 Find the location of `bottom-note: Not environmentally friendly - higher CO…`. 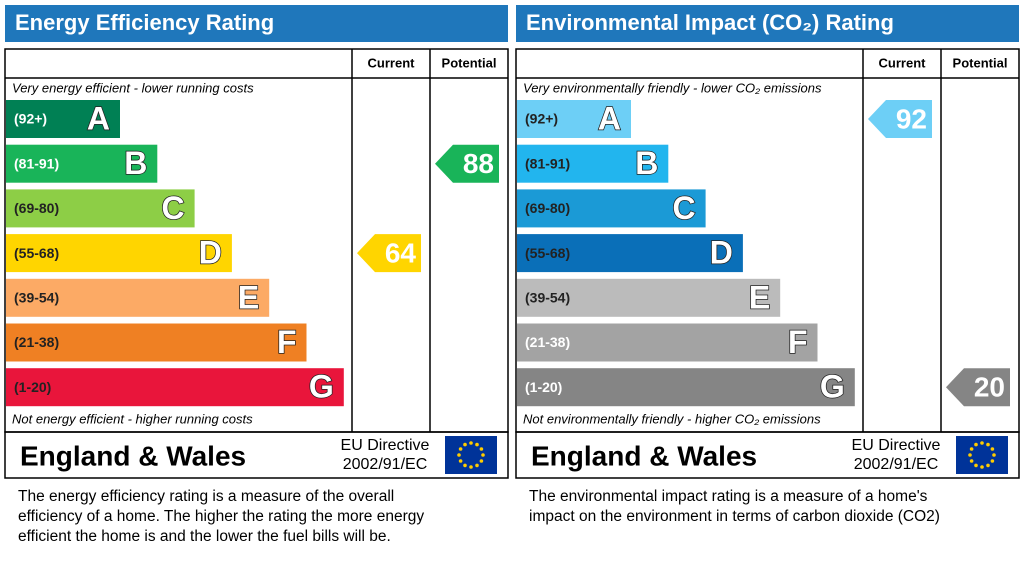

bottom-note: Not environmentally friendly - higher CO… is located at coordinates (672, 418).